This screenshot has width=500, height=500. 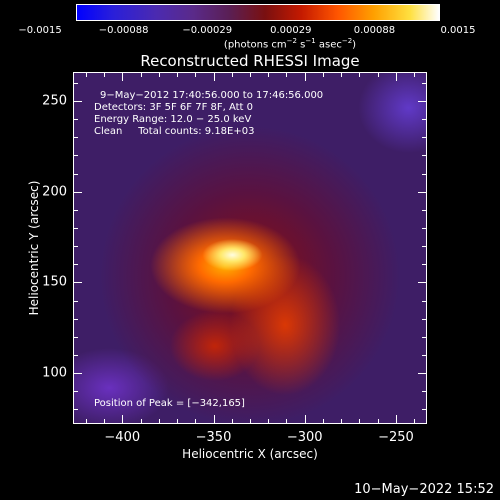 I want to click on annotation-clean: Clean Total counts: 9.18E+03, so click(x=174, y=131).